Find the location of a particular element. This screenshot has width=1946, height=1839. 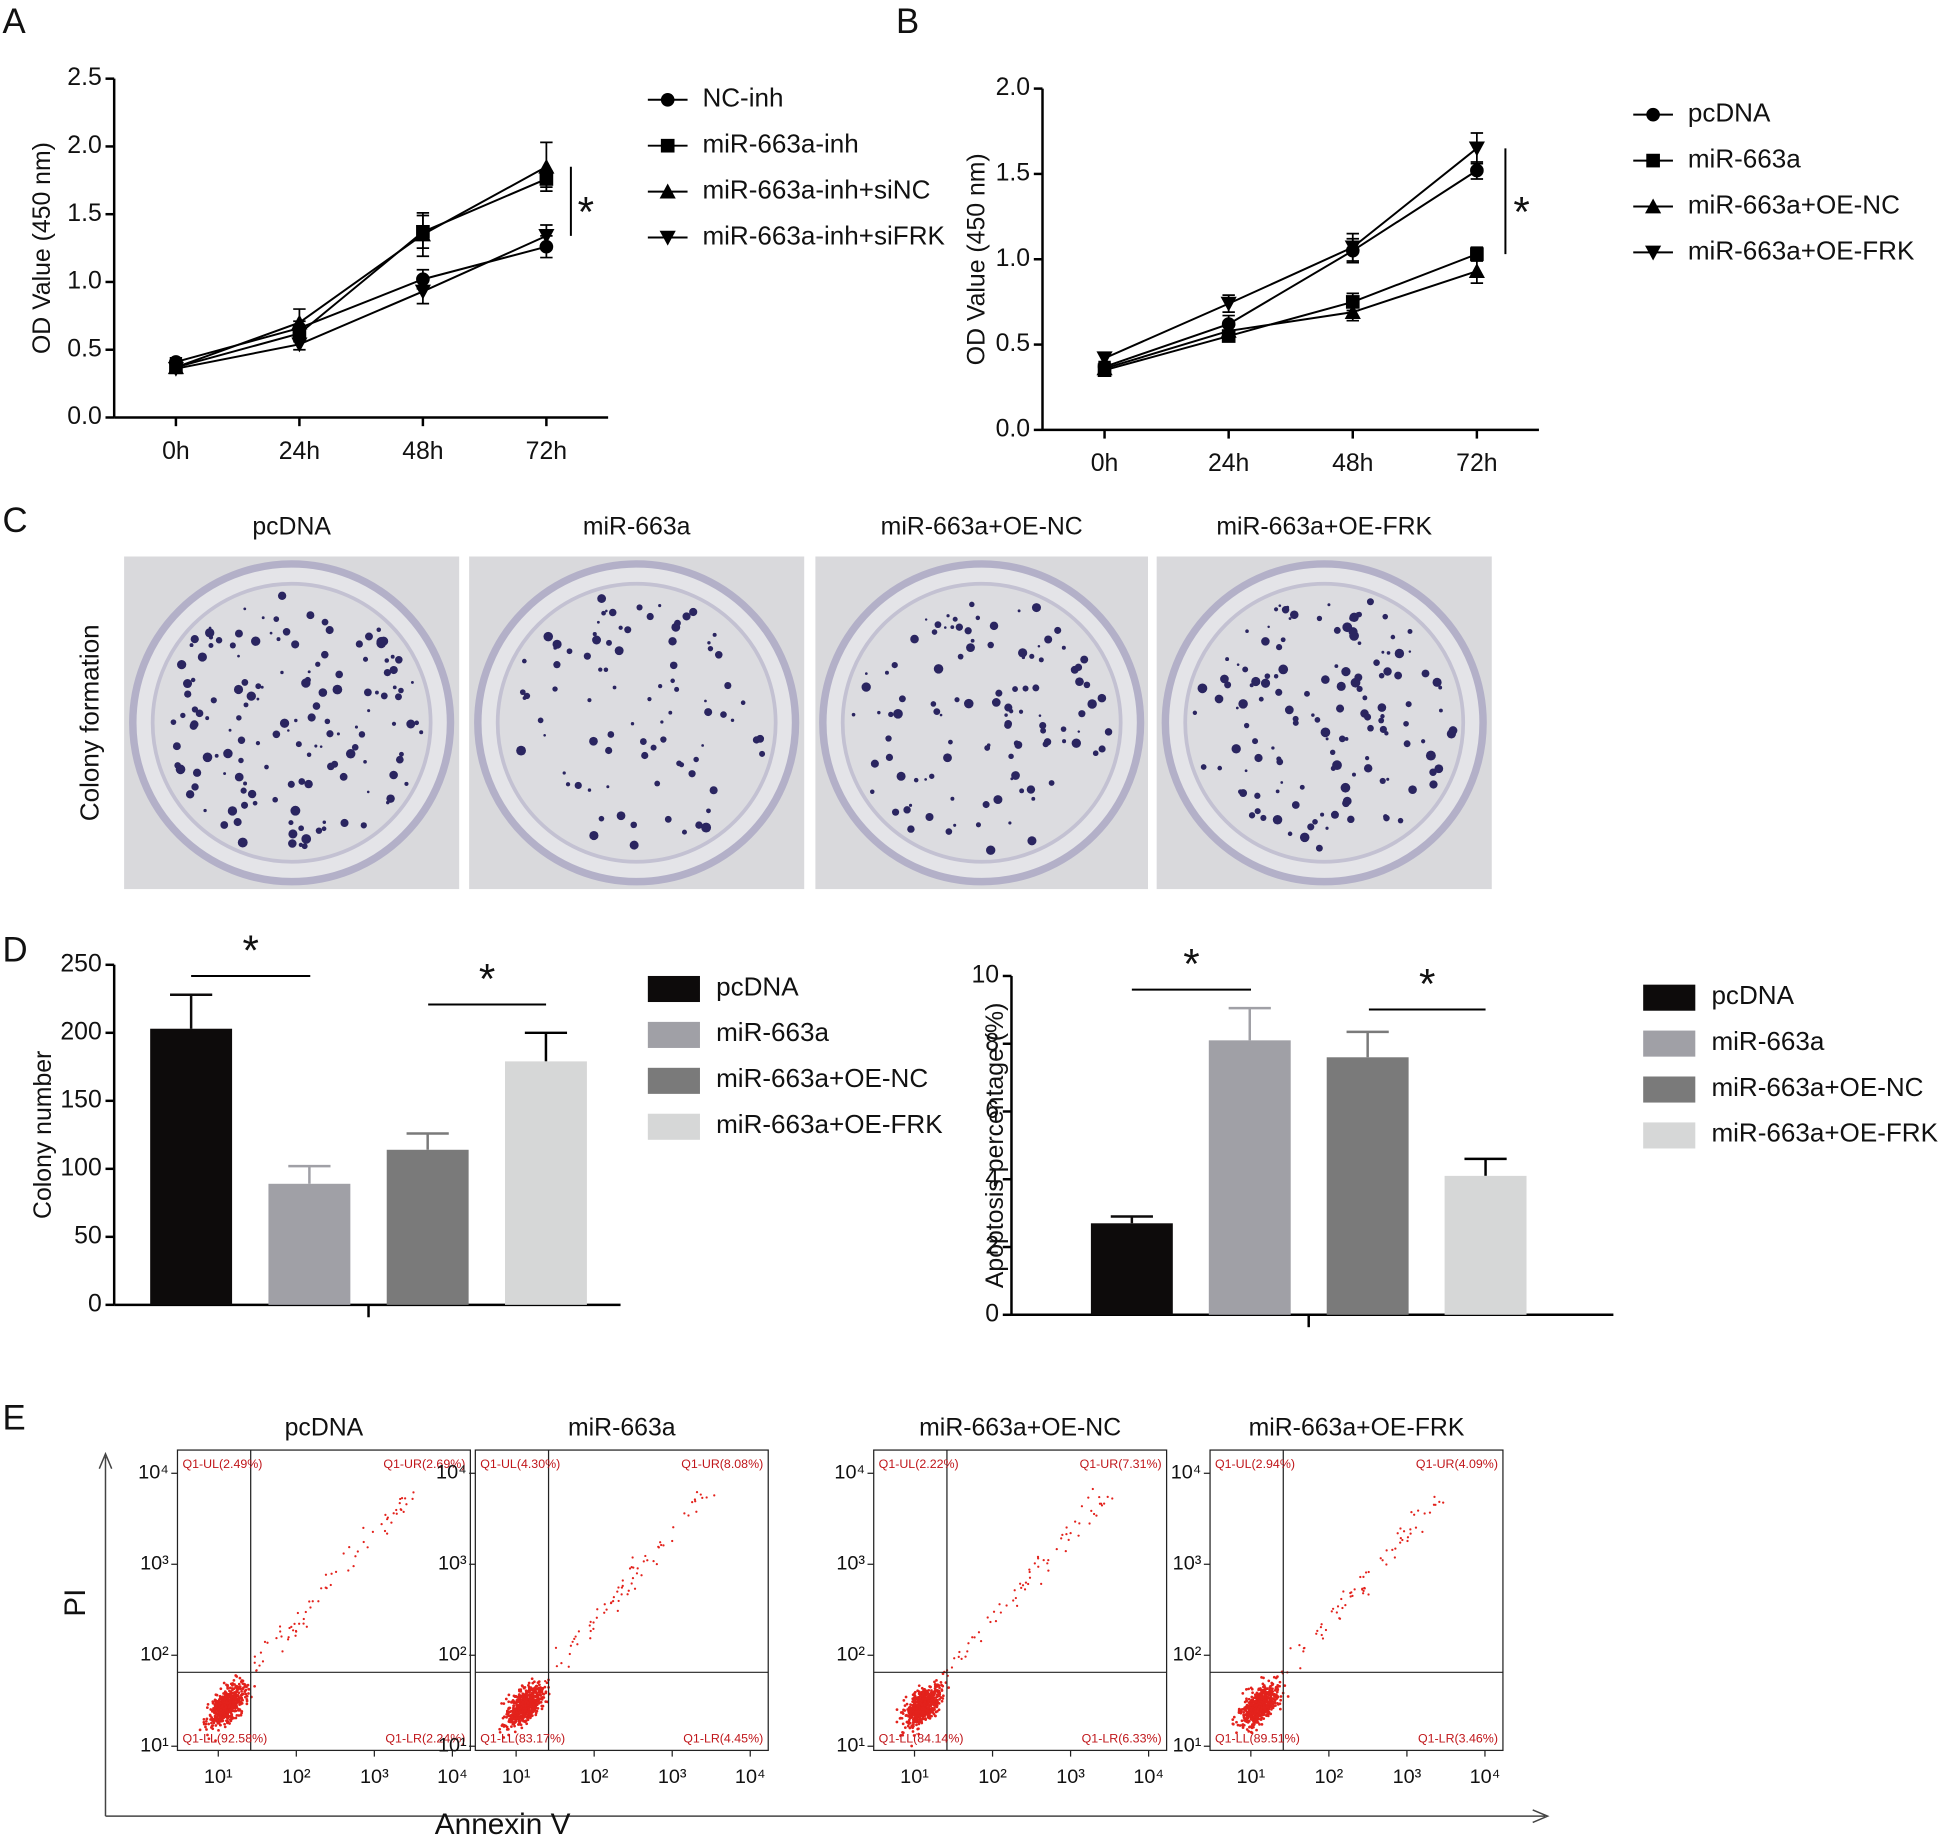

panel-letter: B is located at coordinates (907, 22).